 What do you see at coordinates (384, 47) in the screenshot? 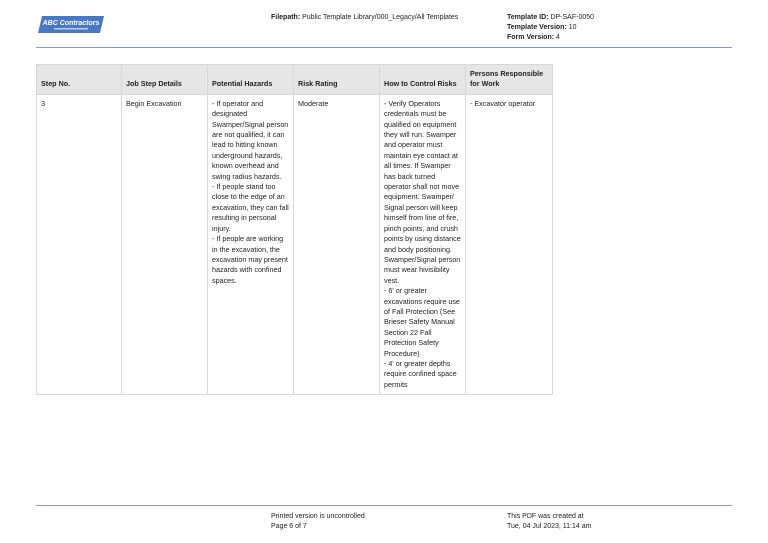
I see `header-divider` at bounding box center [384, 47].